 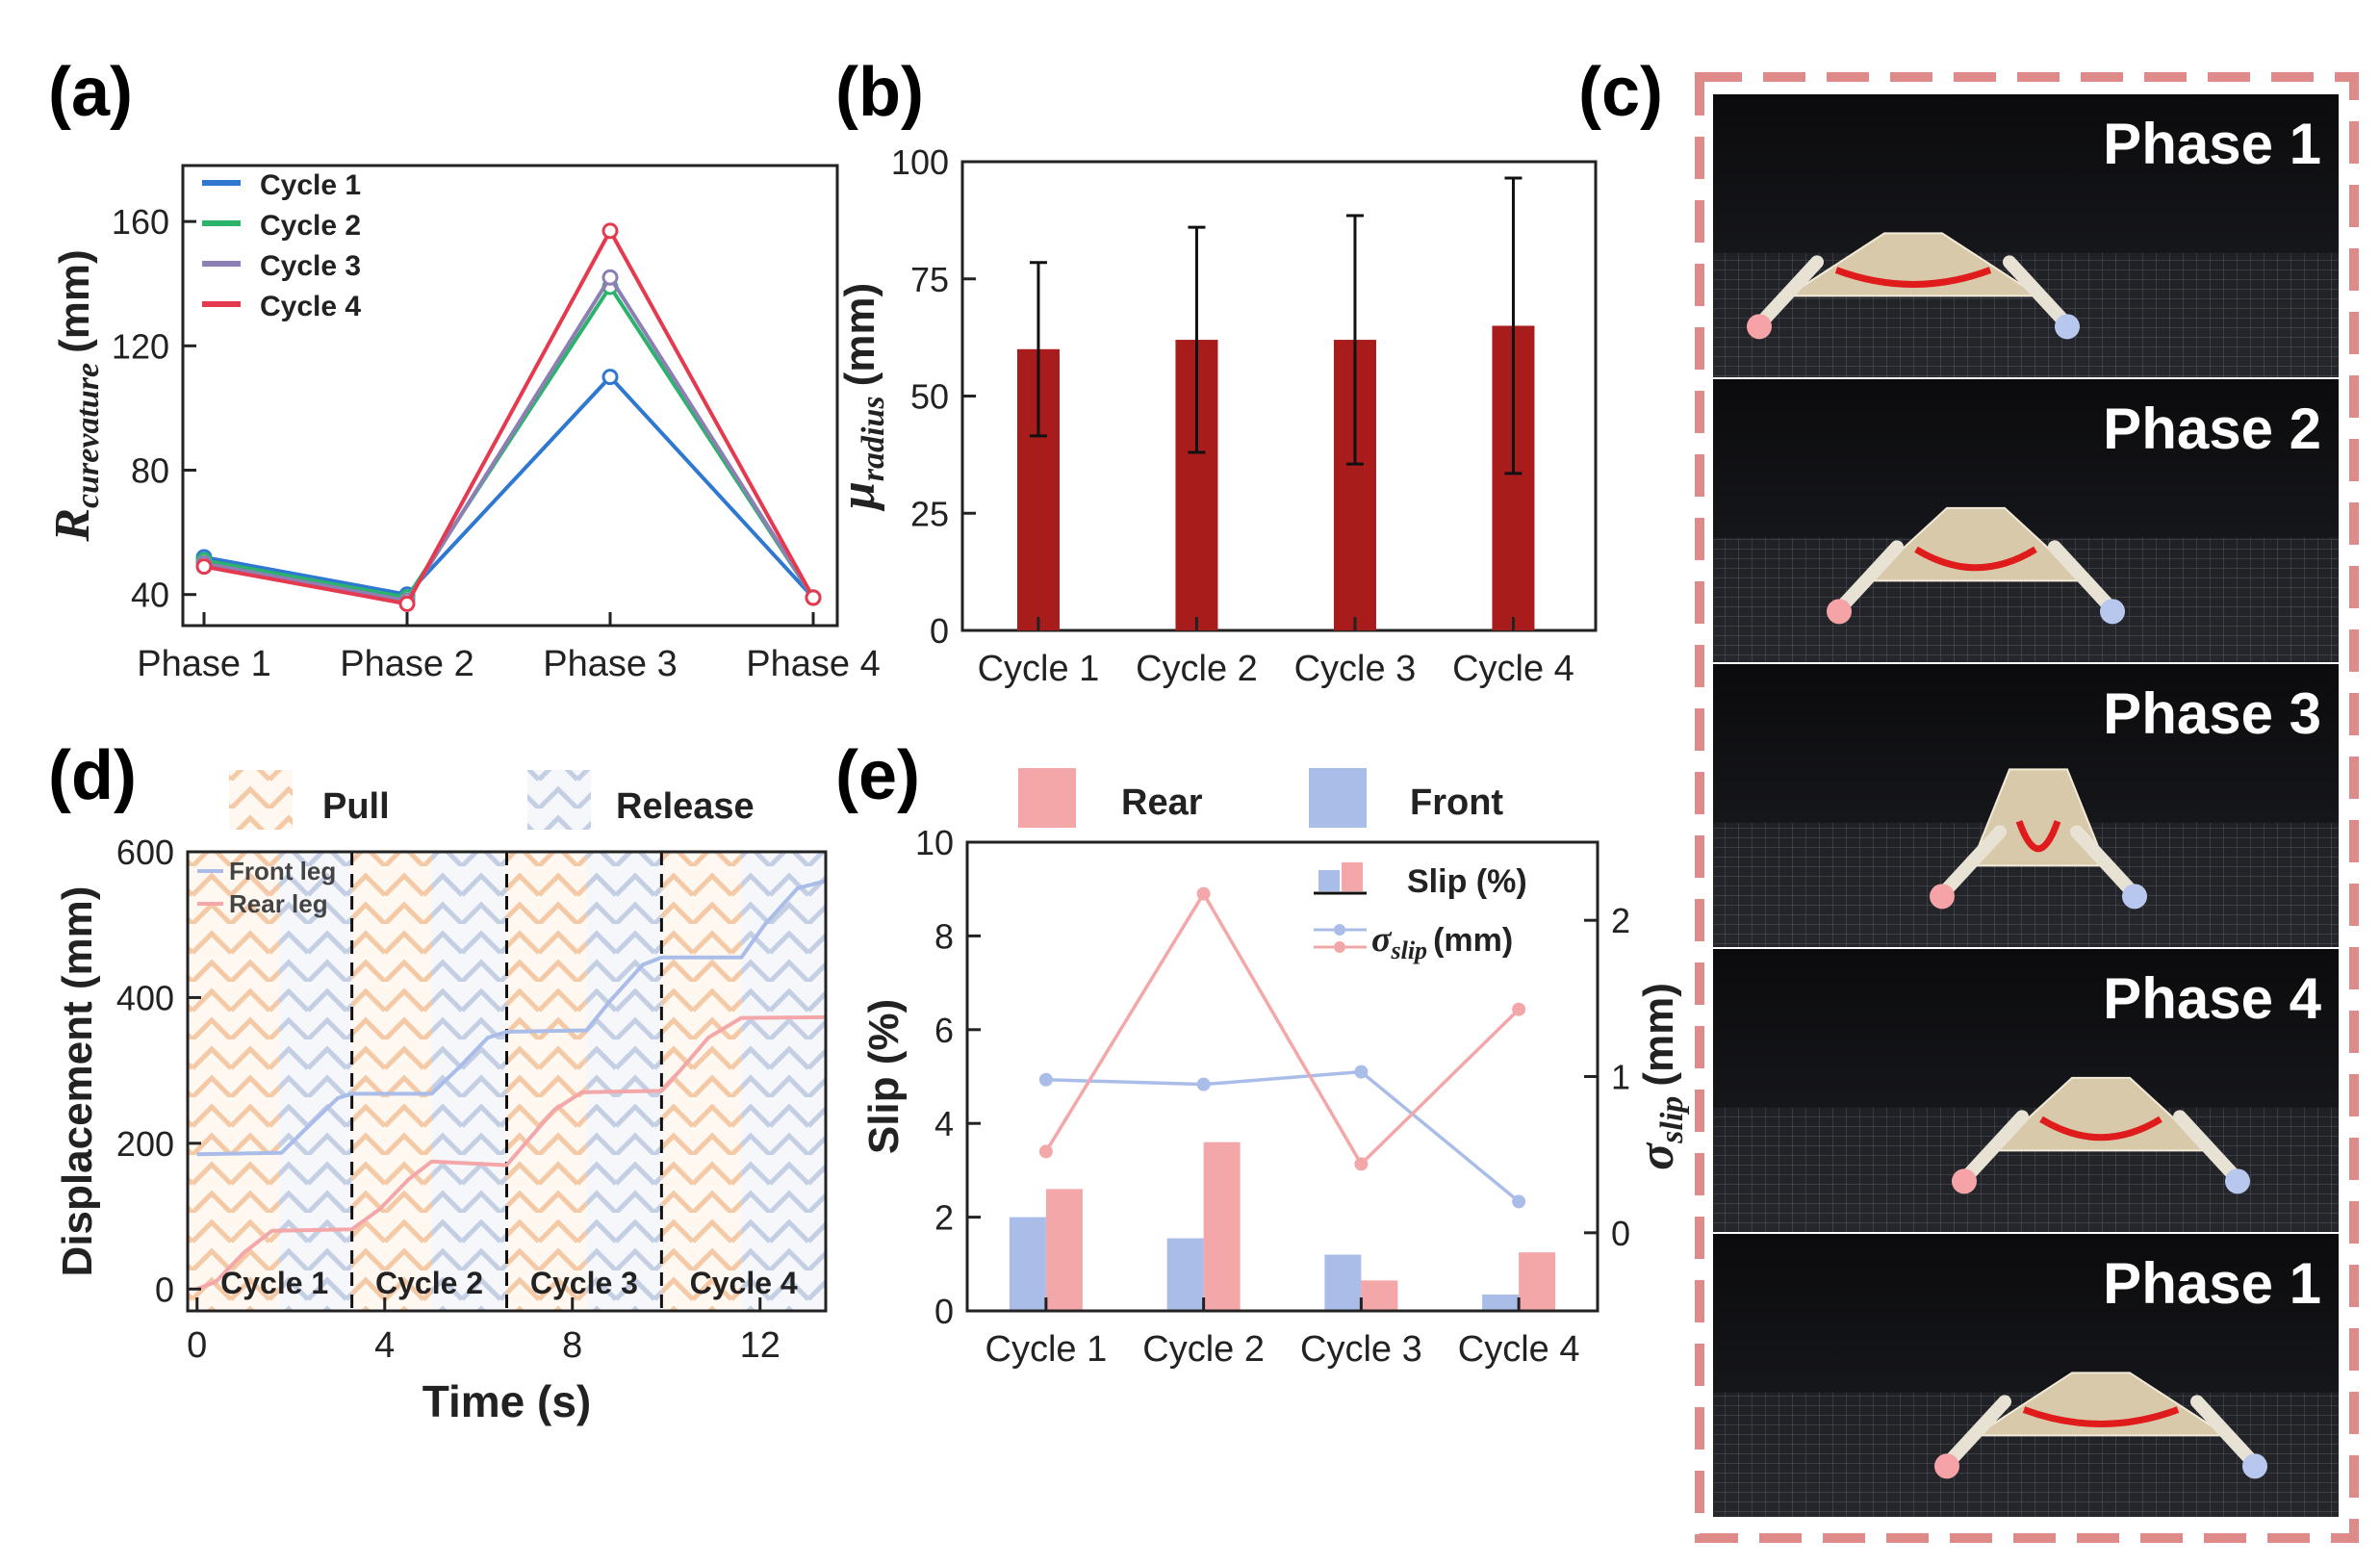 What do you see at coordinates (686, 806) in the screenshot?
I see `chart-d-release-label: Release` at bounding box center [686, 806].